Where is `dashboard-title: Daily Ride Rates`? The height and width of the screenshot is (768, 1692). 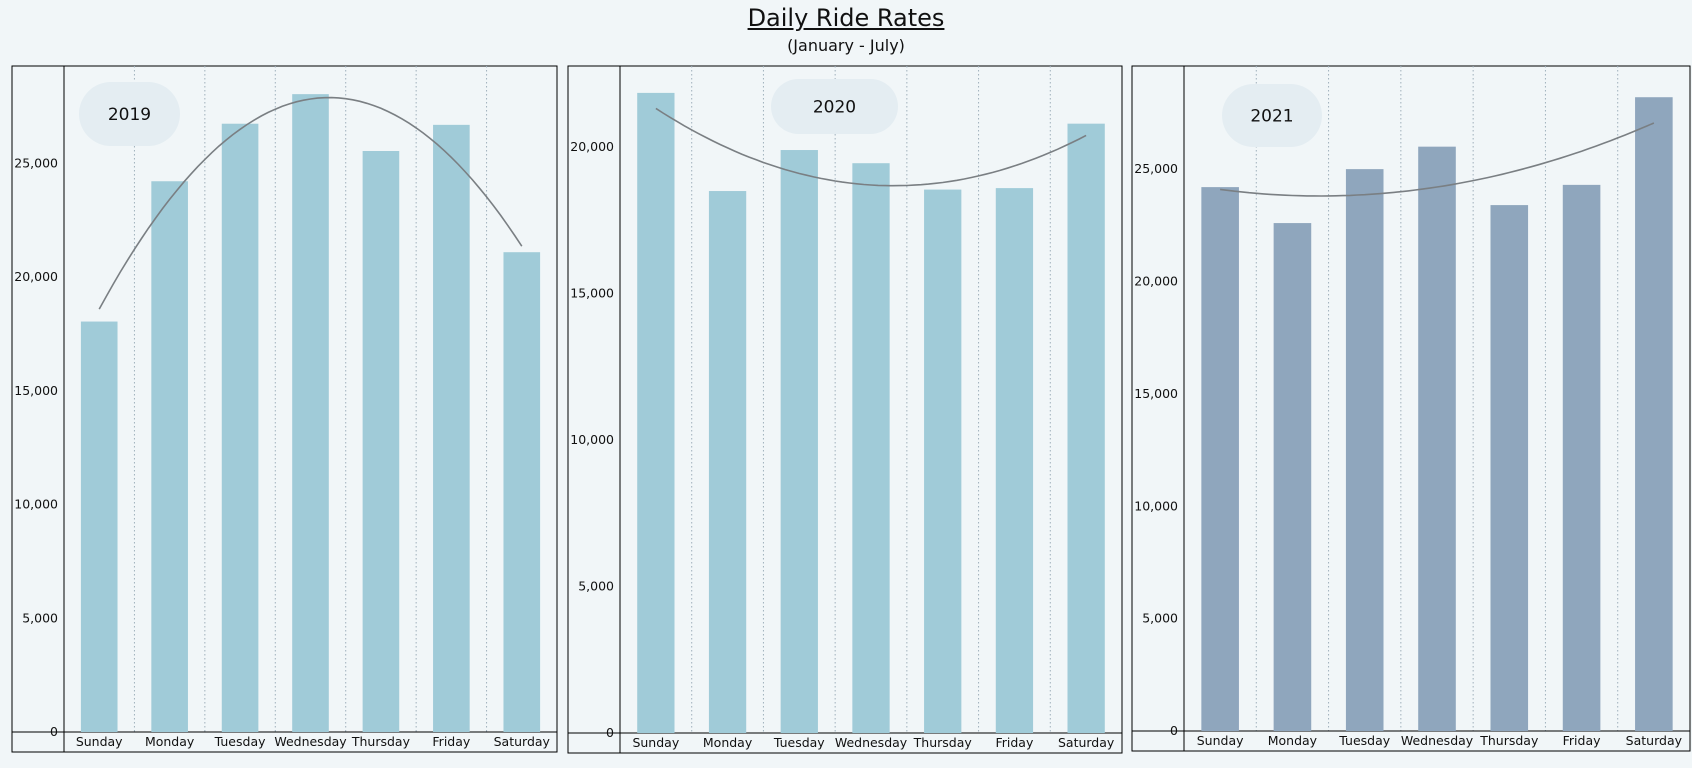 dashboard-title: Daily Ride Rates is located at coordinates (846, 18).